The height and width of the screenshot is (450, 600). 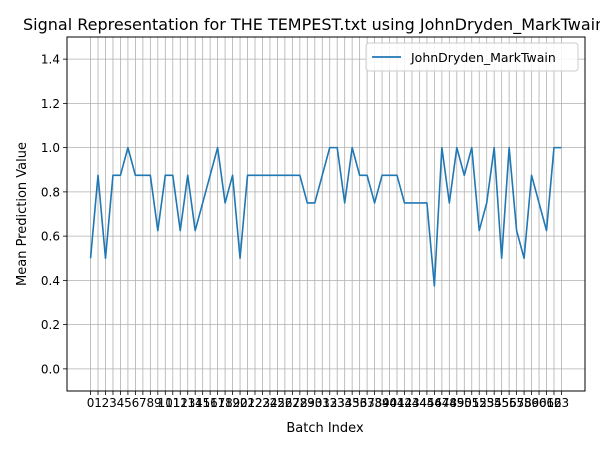 What do you see at coordinates (180, 403) in the screenshot?
I see `x-tick-label: 12` at bounding box center [180, 403].